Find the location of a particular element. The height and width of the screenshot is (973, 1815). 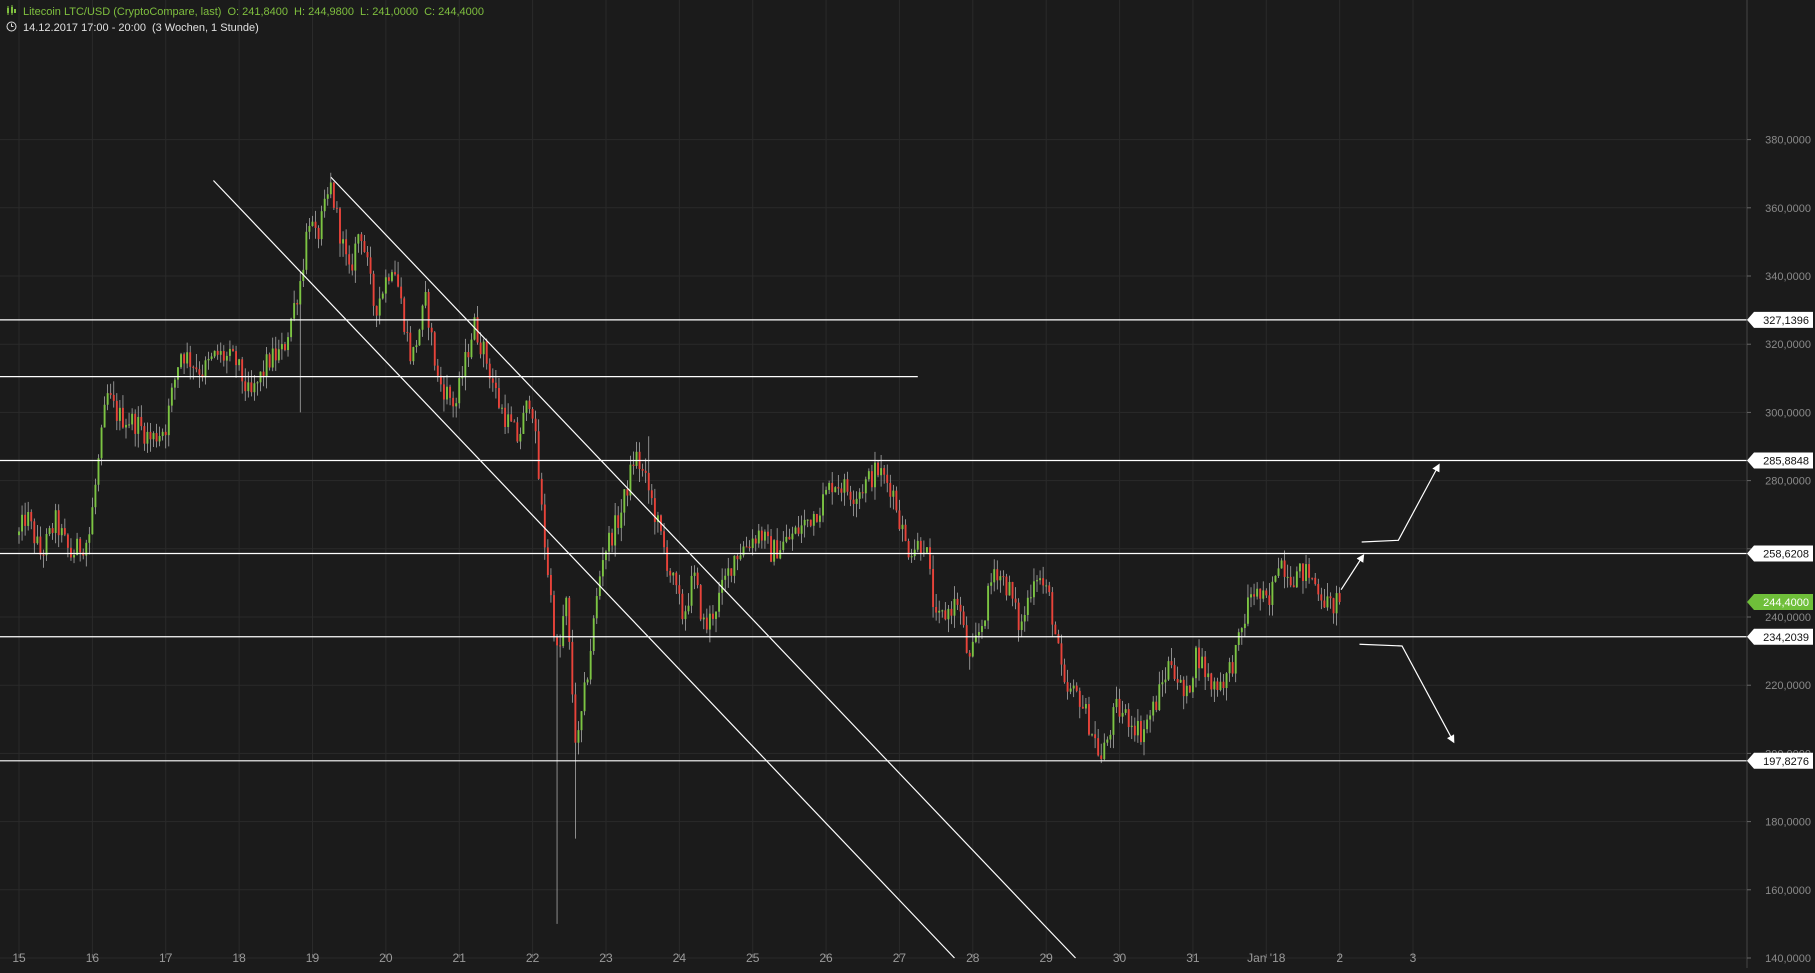

date-tick-label: 26 is located at coordinates (826, 958).